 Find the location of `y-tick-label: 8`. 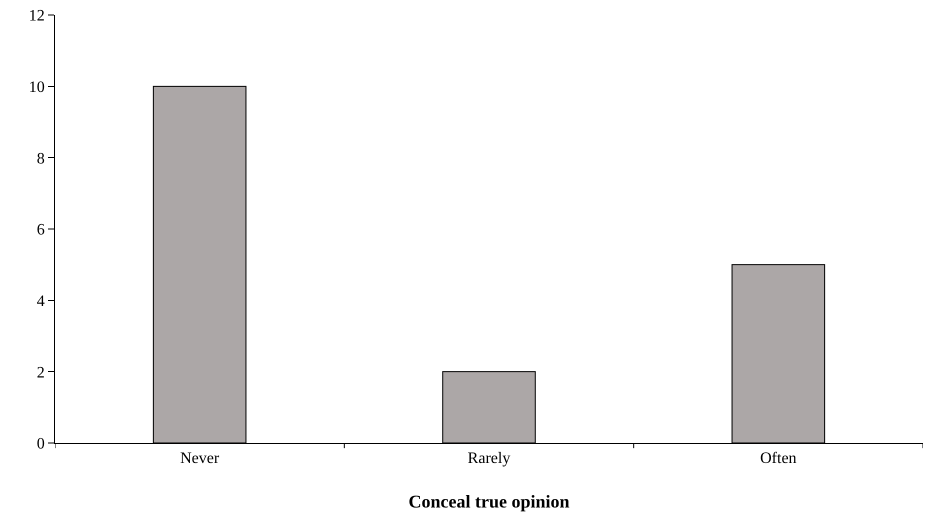

y-tick-label: 8 is located at coordinates (40, 159).